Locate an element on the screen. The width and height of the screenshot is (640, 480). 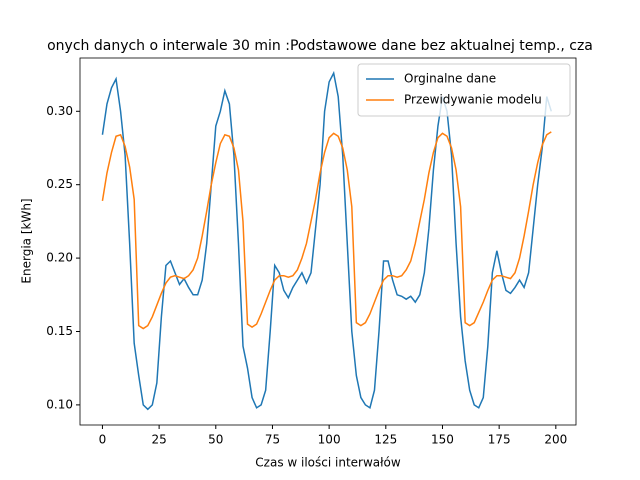
x-tick-label: 100 is located at coordinates (329, 440).